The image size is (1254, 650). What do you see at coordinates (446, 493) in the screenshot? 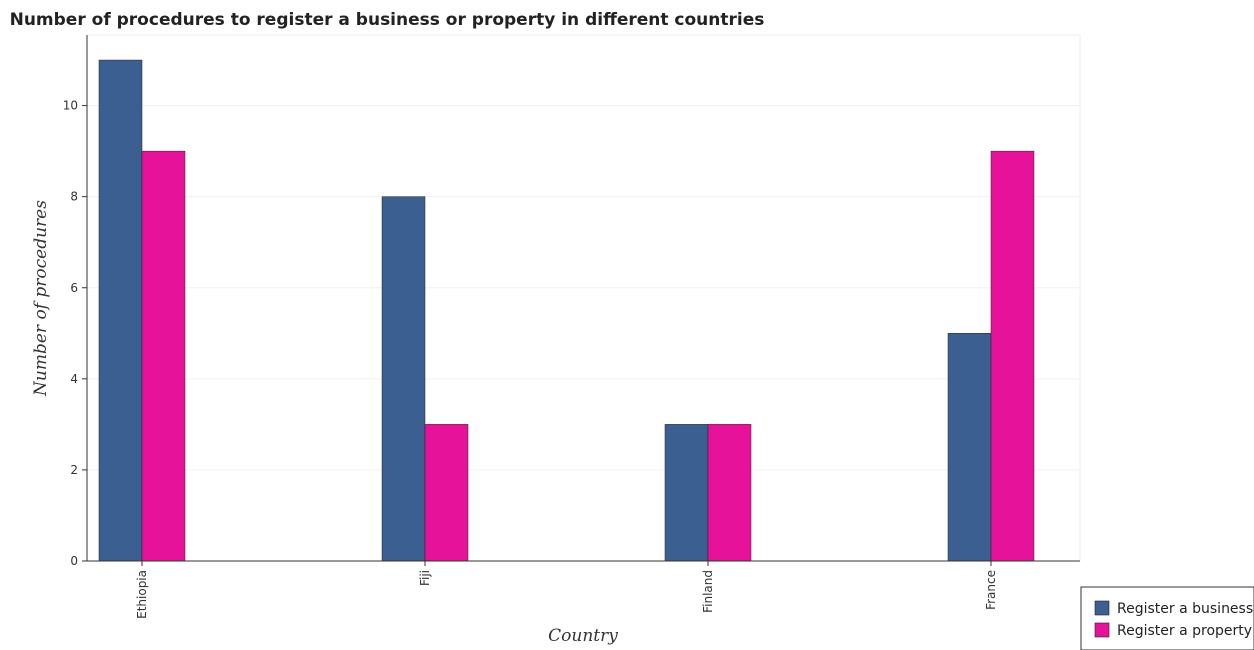
I see `bar-fiji-property` at bounding box center [446, 493].